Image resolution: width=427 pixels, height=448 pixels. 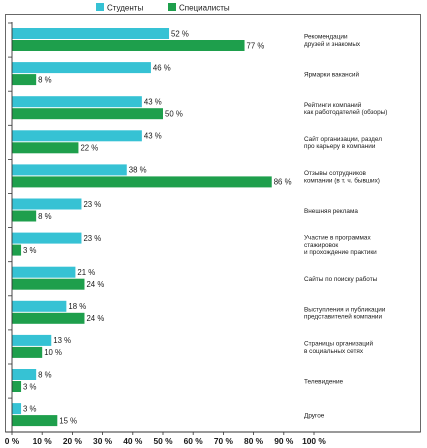 What do you see at coordinates (7, 441) in the screenshot?
I see `x-tick-number: 0` at bounding box center [7, 441].